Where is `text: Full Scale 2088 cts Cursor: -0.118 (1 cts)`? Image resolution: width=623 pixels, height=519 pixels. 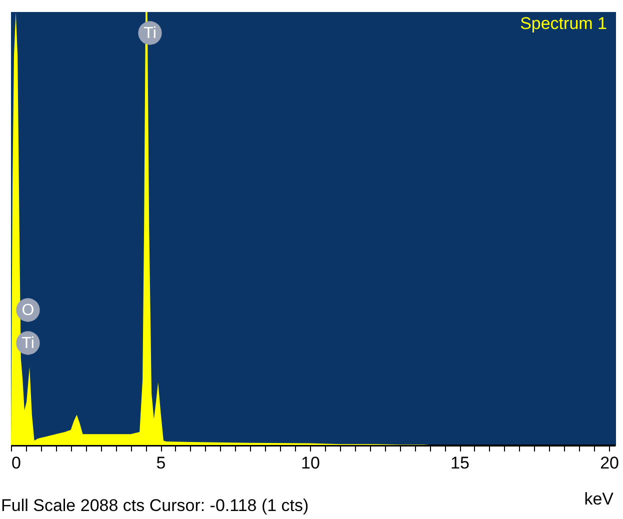 text: Full Scale 2088 cts Cursor: -0.118 (1 cts) is located at coordinates (155, 505).